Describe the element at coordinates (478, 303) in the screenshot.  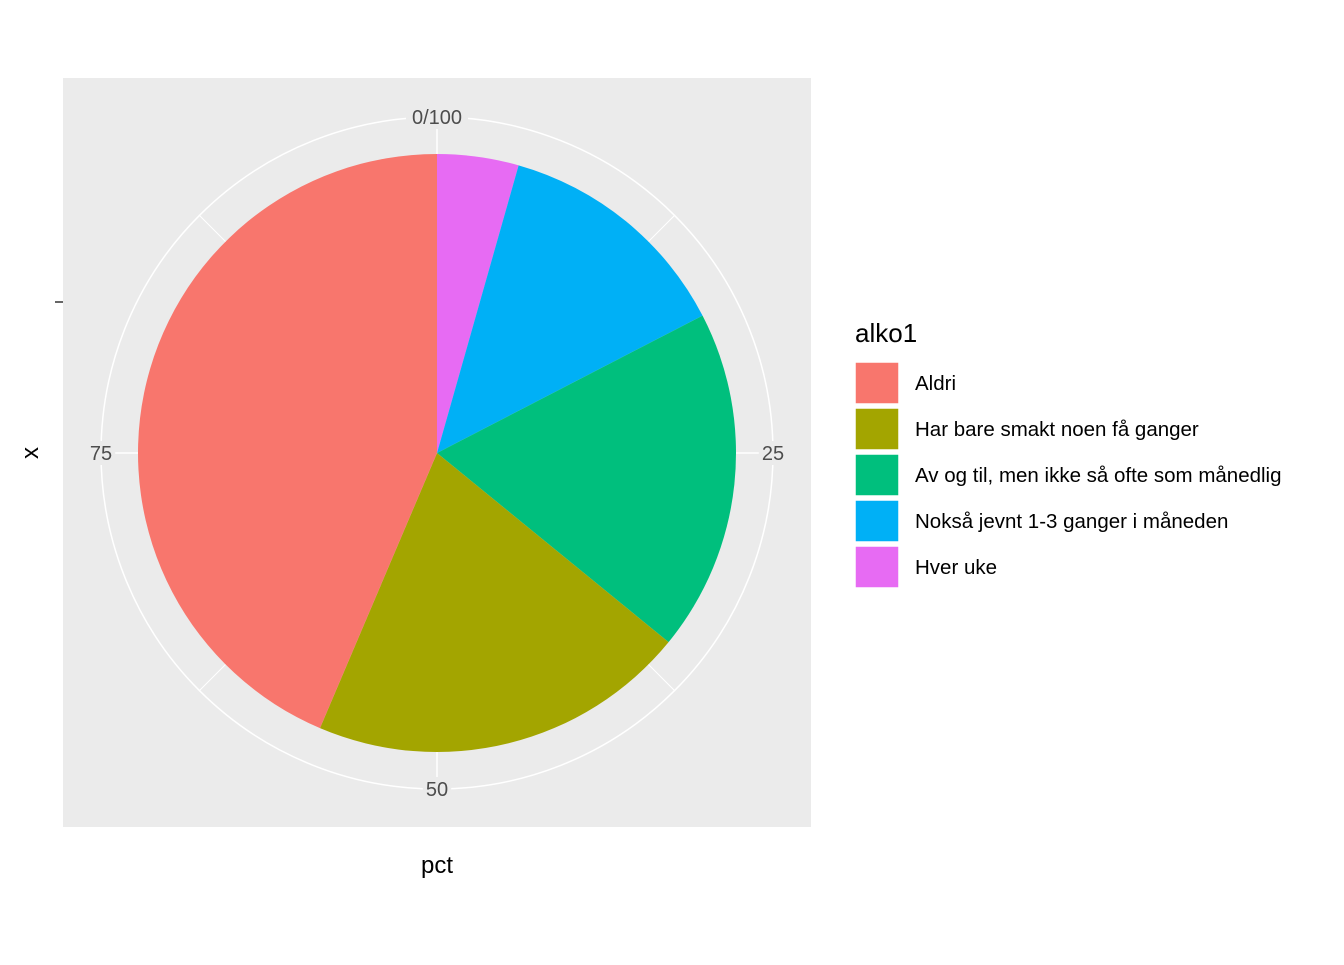
I see `slice-hver-uke` at that location.